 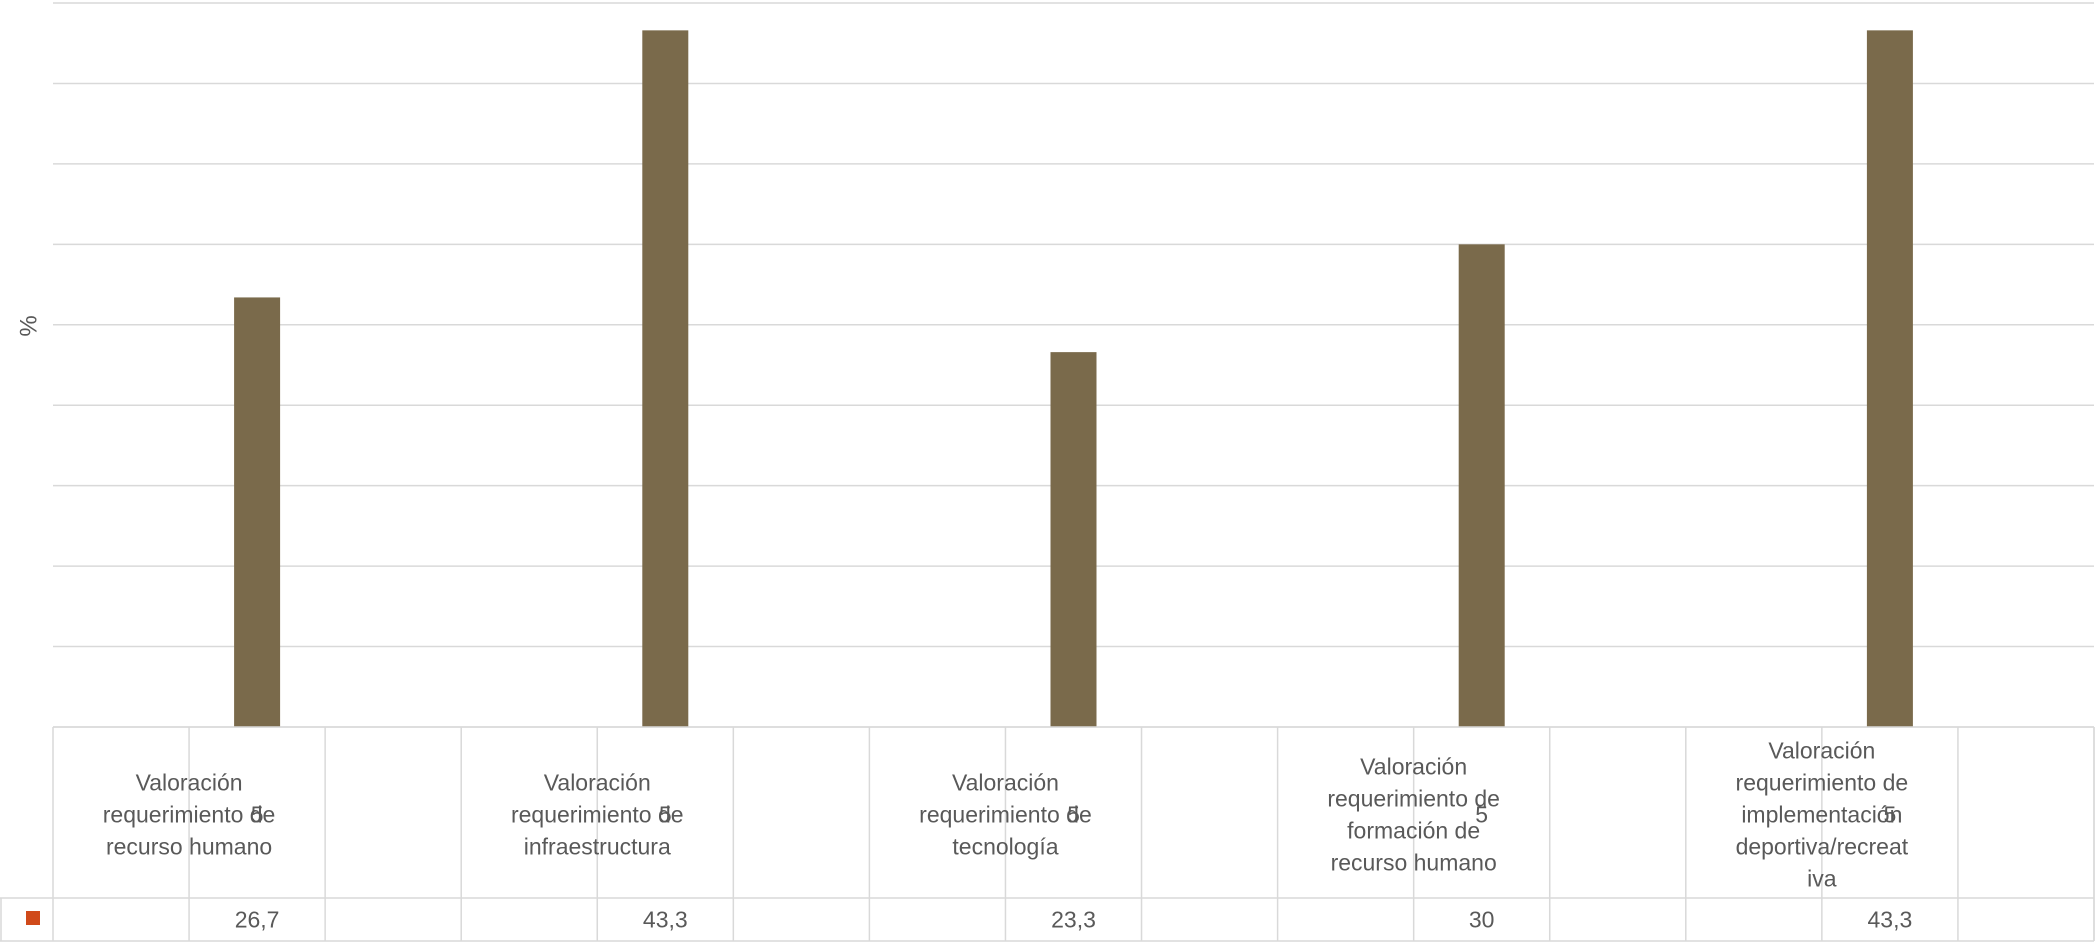 I want to click on data-label: 26,7, so click(x=257, y=920).